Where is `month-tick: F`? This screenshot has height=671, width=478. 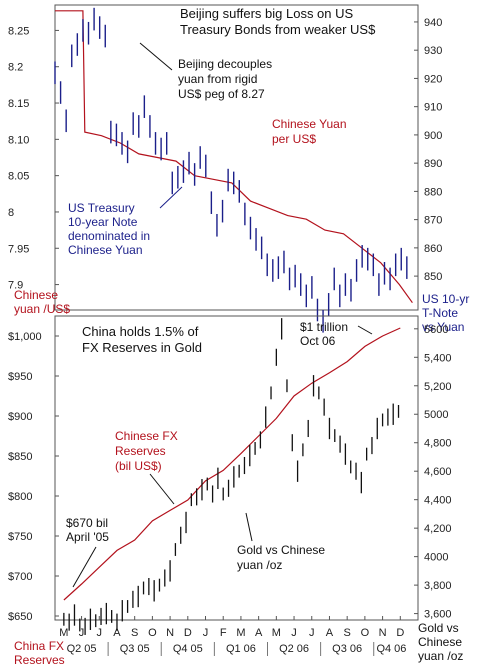
month-tick: F is located at coordinates (223, 633).